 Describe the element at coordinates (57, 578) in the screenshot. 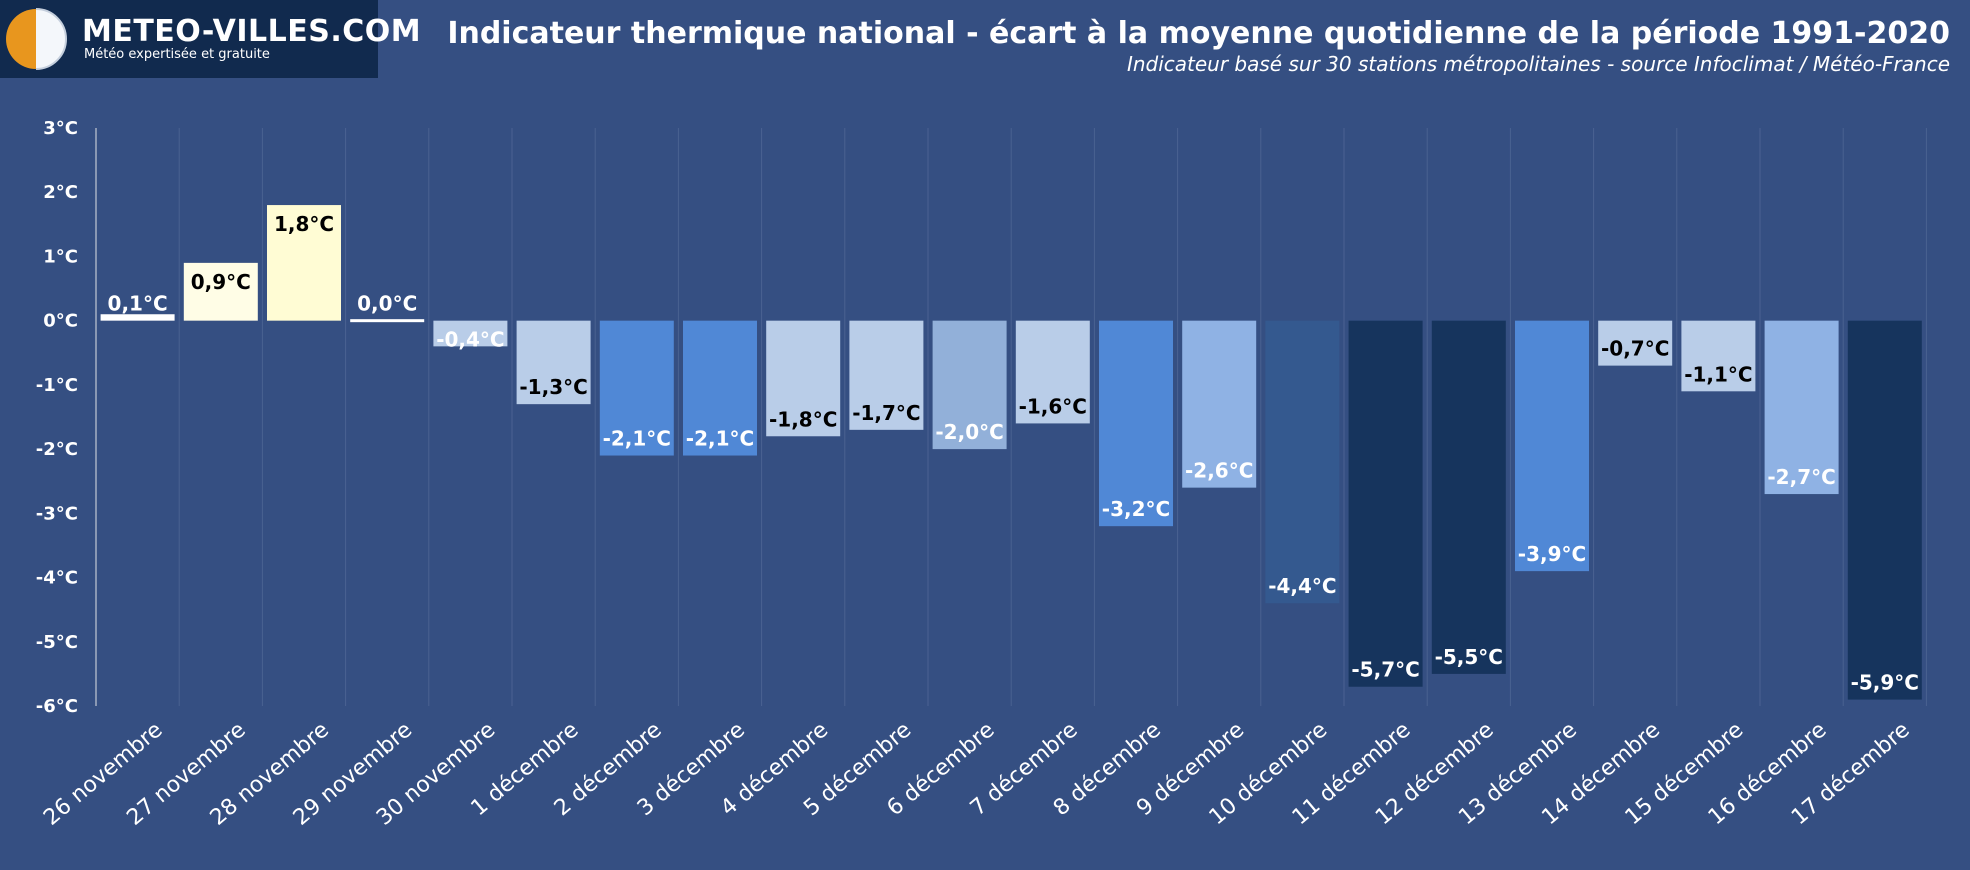

I see `y-tick-label: -4°C` at that location.